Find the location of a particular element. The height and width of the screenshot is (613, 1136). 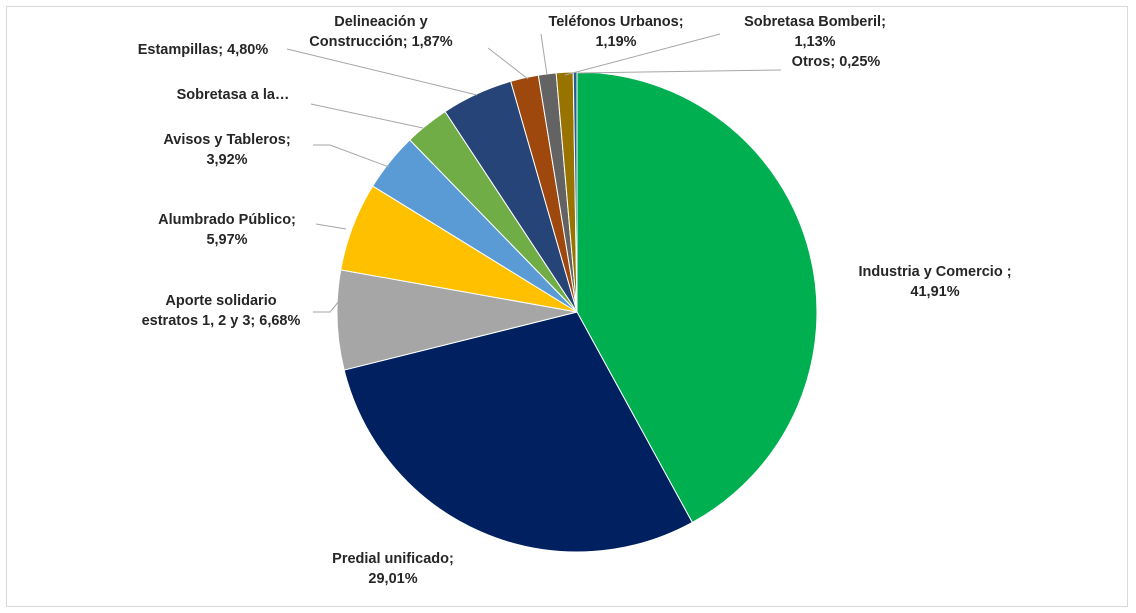

slice-label-2: Predial unificado; 29,01% is located at coordinates (393, 569).